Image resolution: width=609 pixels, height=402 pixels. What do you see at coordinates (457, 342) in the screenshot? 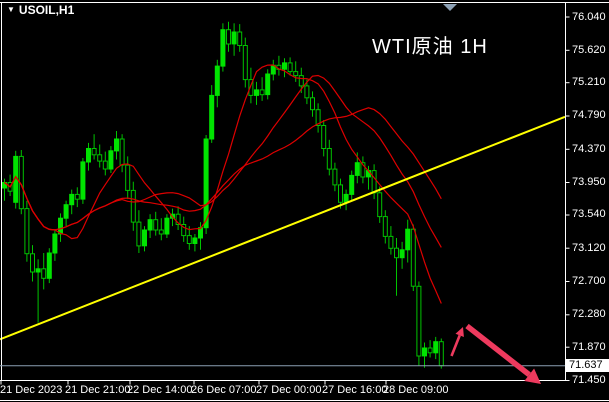
I see `up-arrow-annotation` at bounding box center [457, 342].